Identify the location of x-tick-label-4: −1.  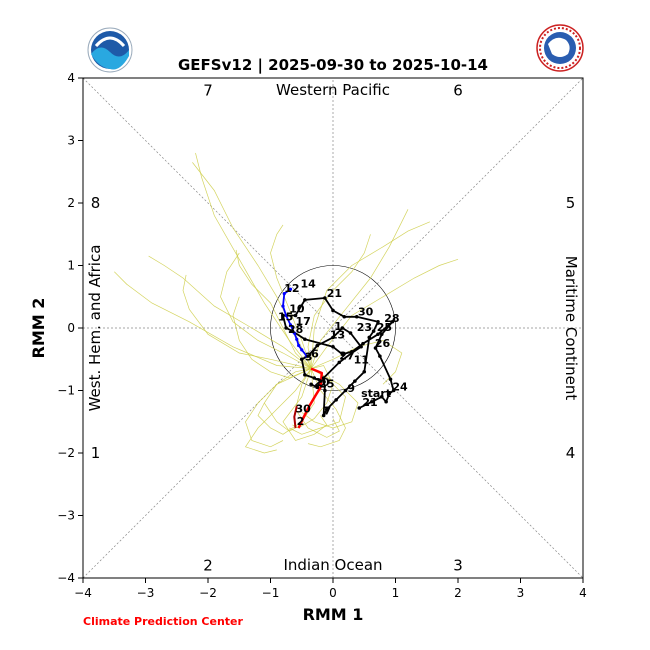
(271, 593).